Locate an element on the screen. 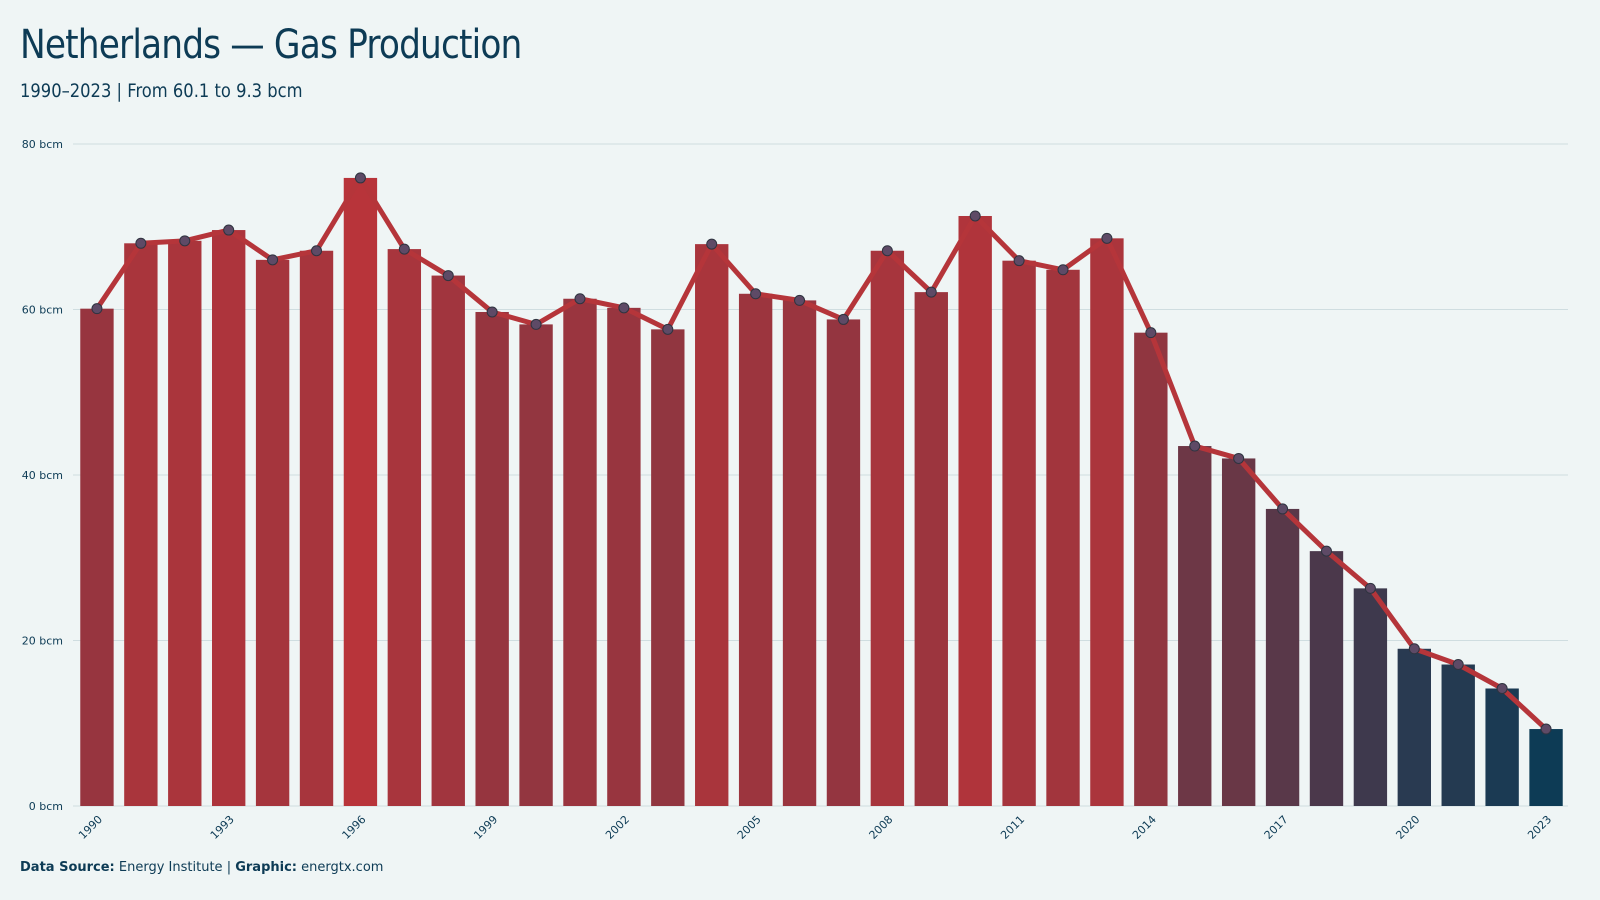 The width and height of the screenshot is (1600, 900). graphic-label: Graphic: is located at coordinates (266, 867).